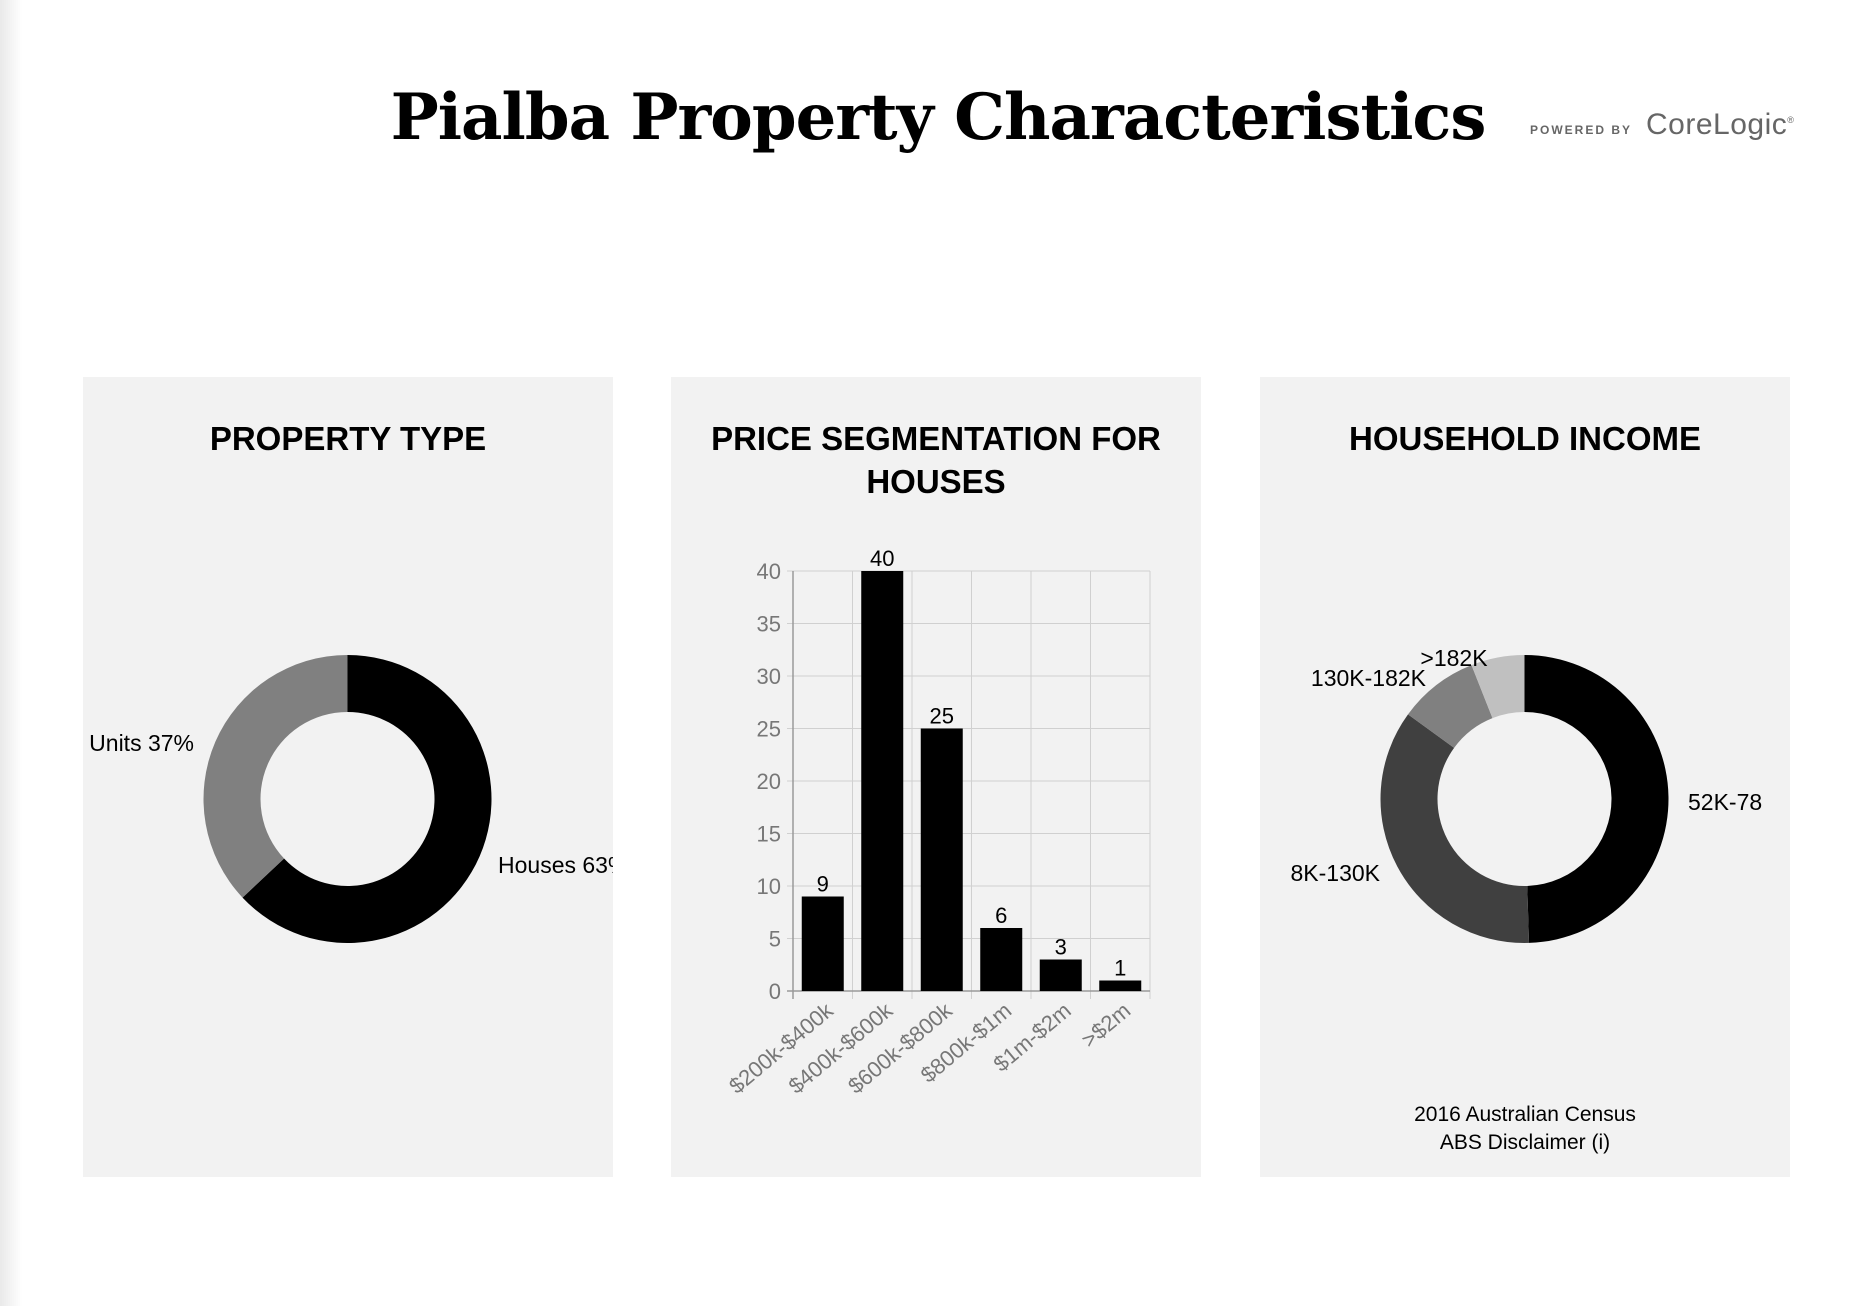  Describe the element at coordinates (1106, 1025) in the screenshot. I see `x-tick-label: >$2m` at that location.